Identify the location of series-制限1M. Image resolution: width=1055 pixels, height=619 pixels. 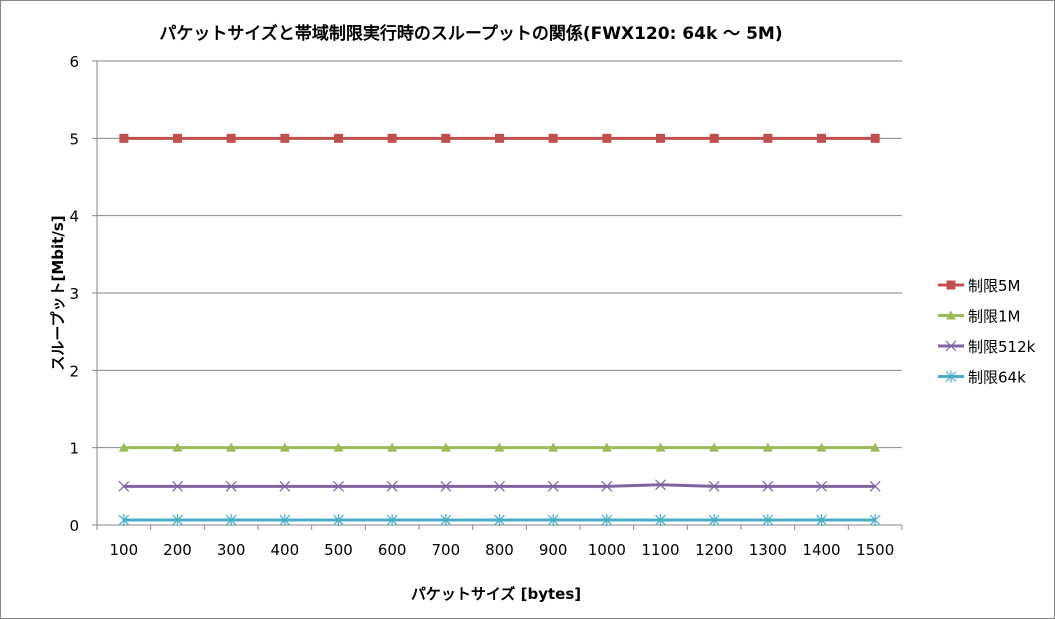
(499, 447).